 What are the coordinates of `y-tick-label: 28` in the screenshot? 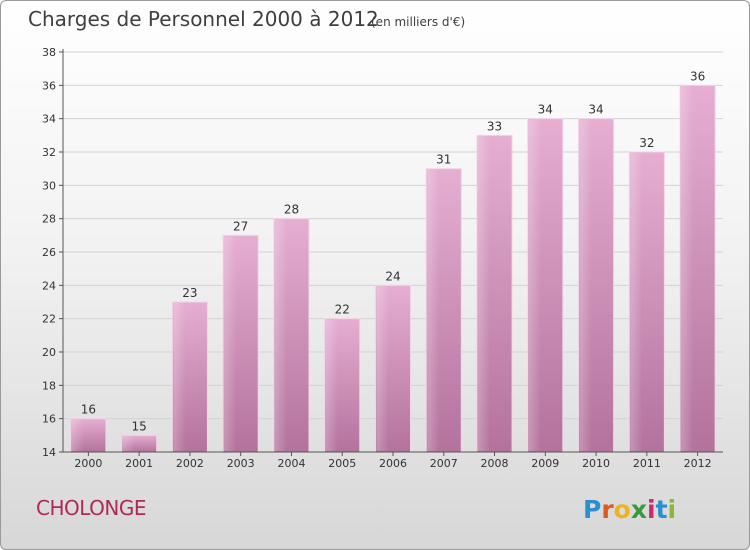 It's located at (49, 219).